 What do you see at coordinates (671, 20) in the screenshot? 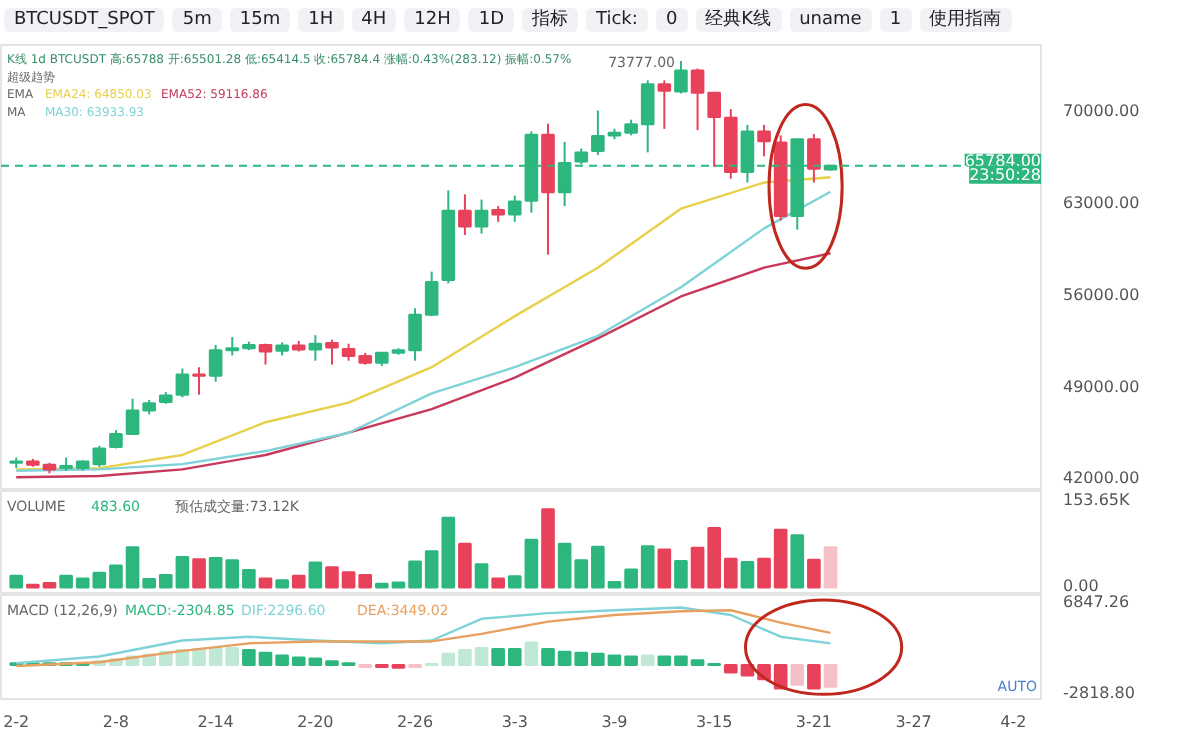
I see `text: 0` at bounding box center [671, 20].